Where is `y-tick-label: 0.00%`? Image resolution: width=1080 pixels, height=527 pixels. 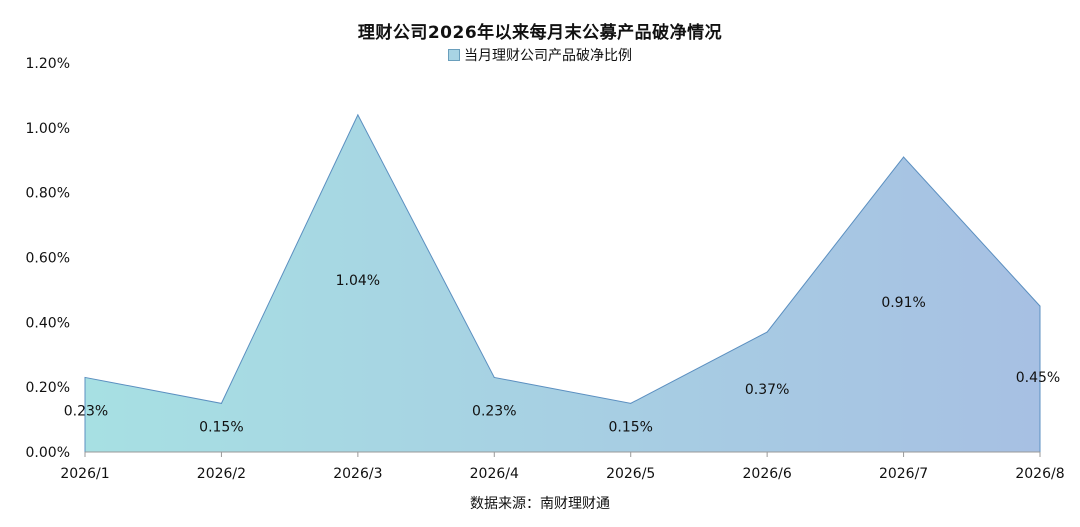 y-tick-label: 0.00% is located at coordinates (48, 453).